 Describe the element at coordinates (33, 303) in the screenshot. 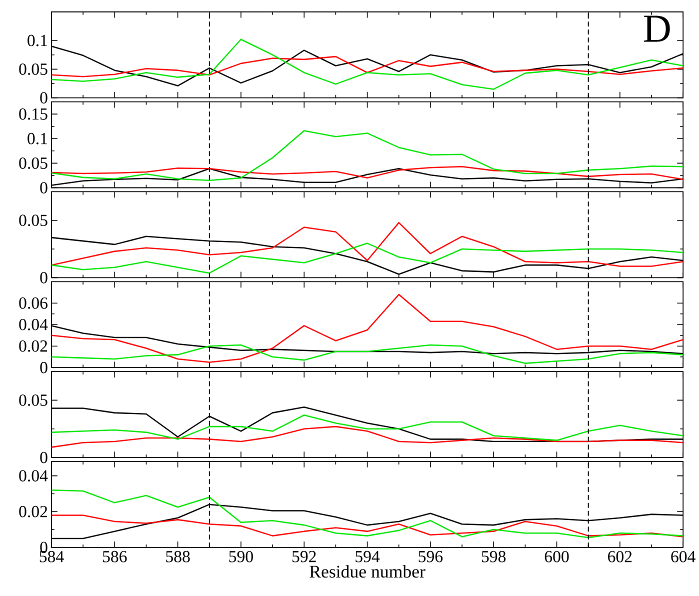

I see `y-tick-label: 0.06` at that location.